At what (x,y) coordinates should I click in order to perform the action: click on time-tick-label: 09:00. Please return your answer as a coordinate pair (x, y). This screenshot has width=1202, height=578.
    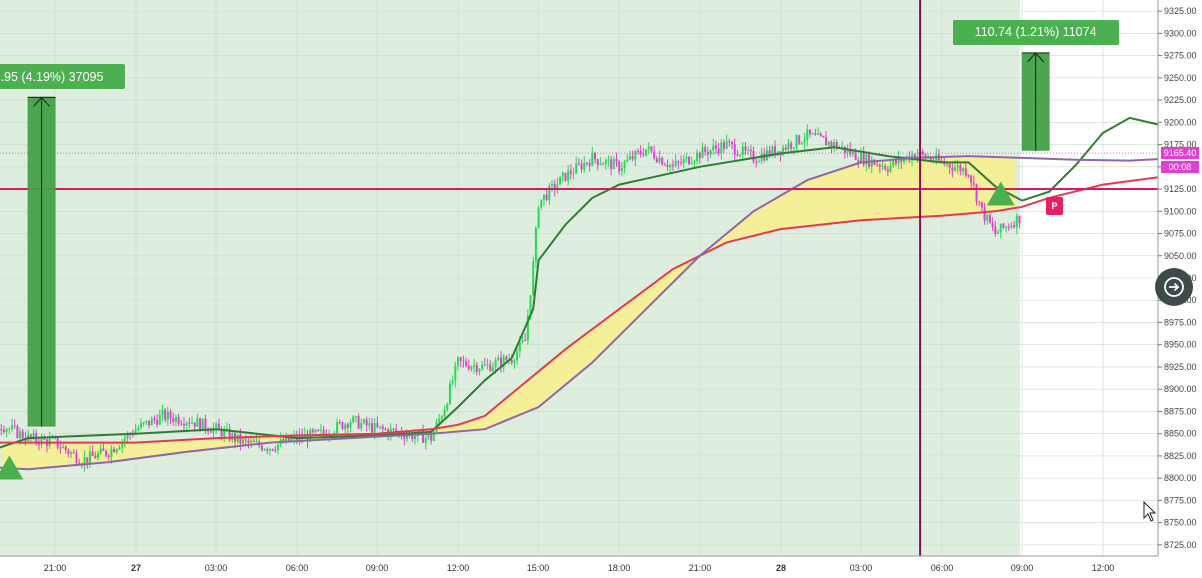
    Looking at the image, I should click on (1022, 568).